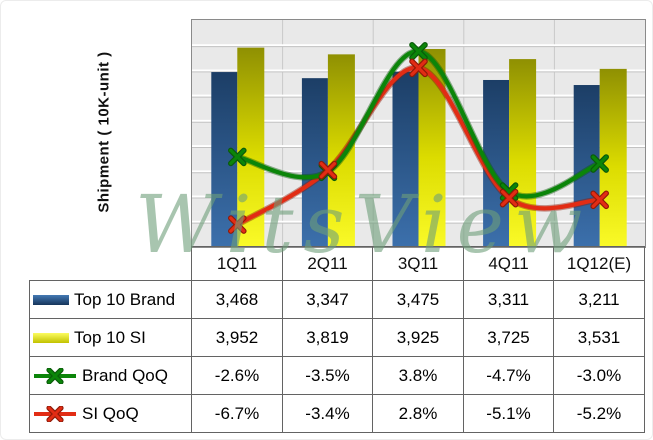 The height and width of the screenshot is (440, 653). Describe the element at coordinates (599, 299) in the screenshot. I see `table-cell: 3,211` at that location.